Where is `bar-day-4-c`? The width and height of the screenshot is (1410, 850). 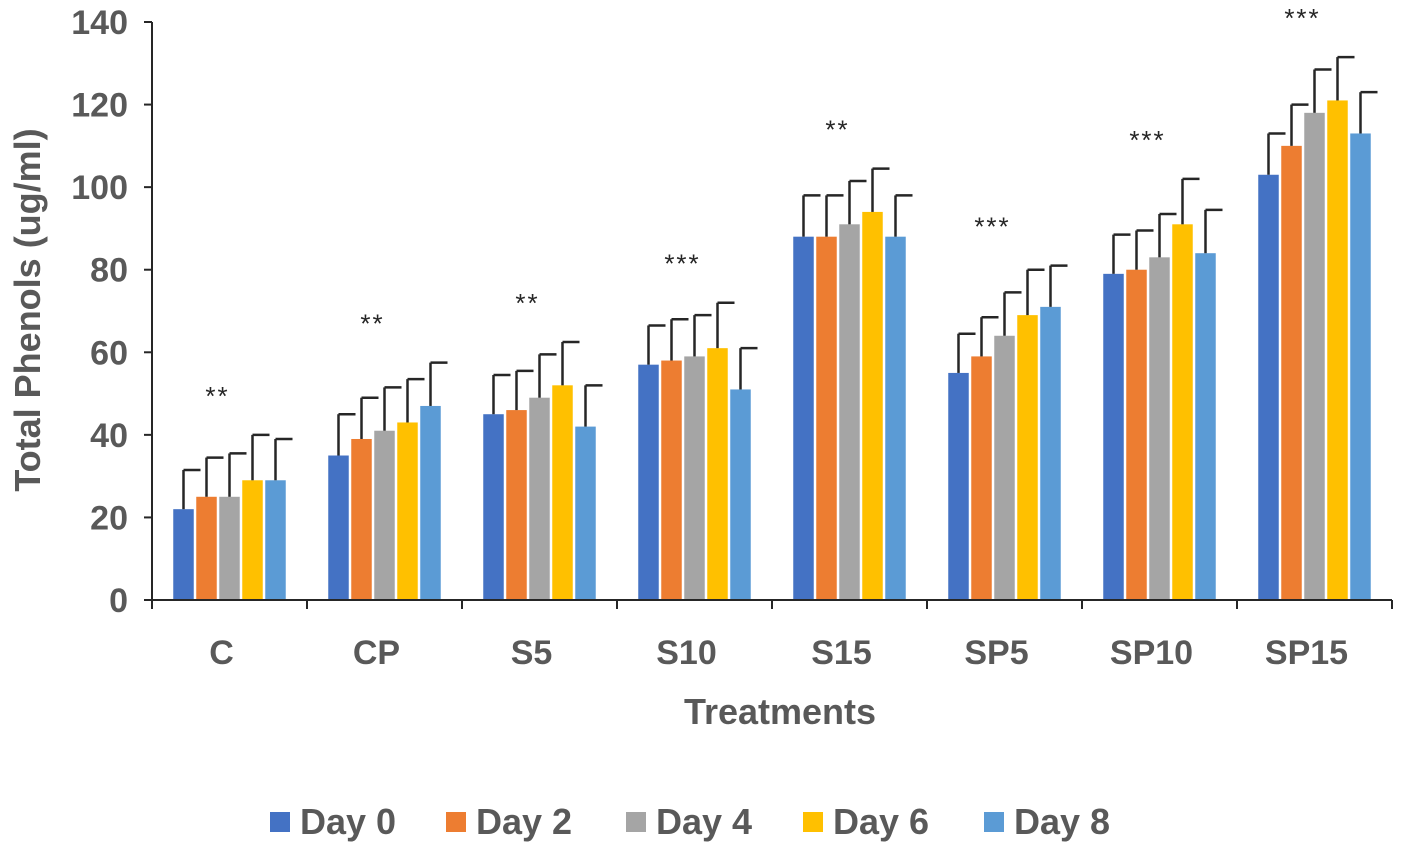
bar-day-4-c is located at coordinates (229, 548).